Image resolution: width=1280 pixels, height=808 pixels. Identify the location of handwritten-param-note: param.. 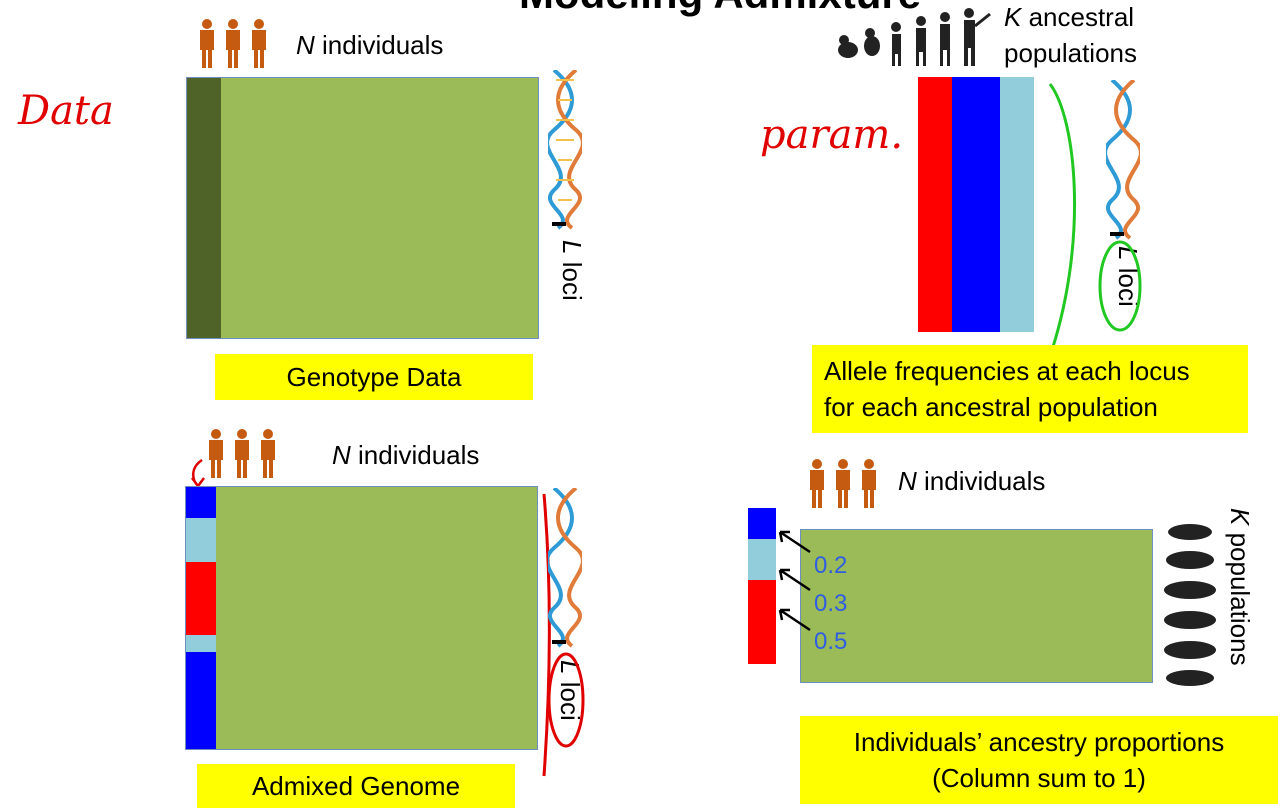
(832, 135).